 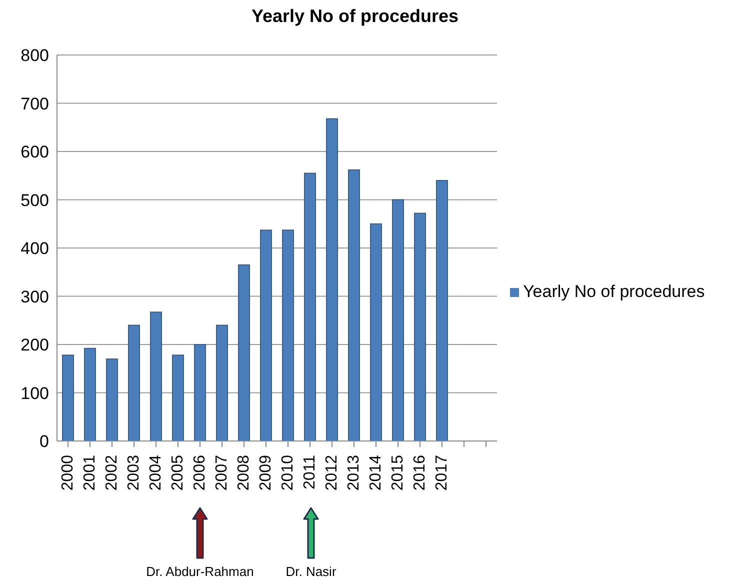 I want to click on y-tick-label: 800, so click(x=34, y=56).